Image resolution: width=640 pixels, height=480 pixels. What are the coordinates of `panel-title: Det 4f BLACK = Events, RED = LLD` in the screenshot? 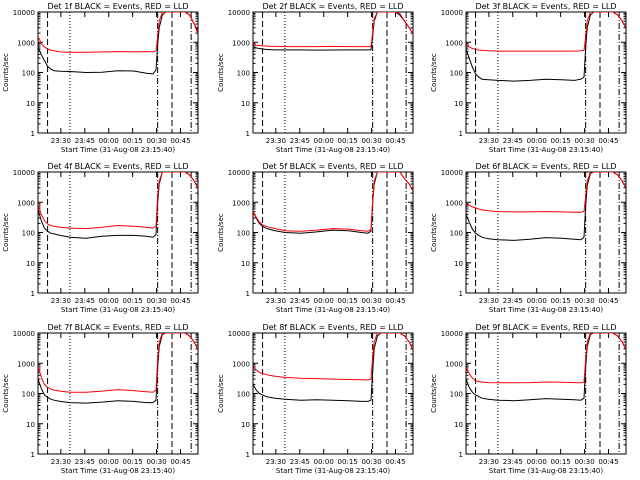 It's located at (117, 166).